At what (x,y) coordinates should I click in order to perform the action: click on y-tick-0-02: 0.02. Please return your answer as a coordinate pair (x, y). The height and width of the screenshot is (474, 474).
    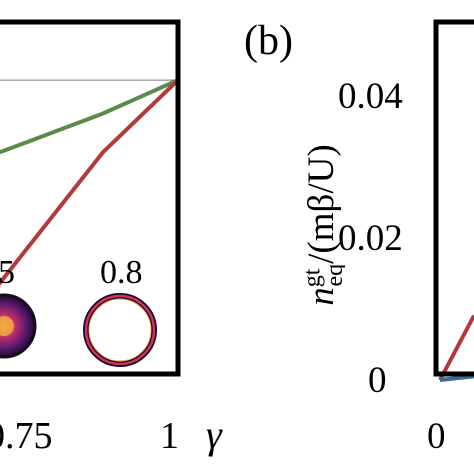
    Looking at the image, I should click on (370, 238).